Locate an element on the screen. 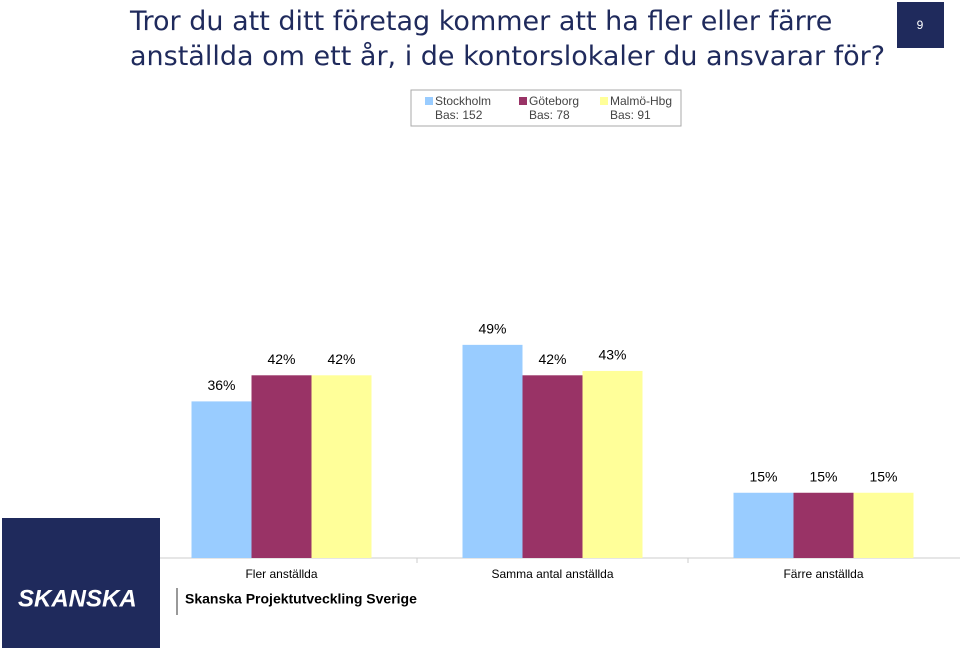 The height and width of the screenshot is (652, 960). x-tick-label: Fler anställda is located at coordinates (281, 574).